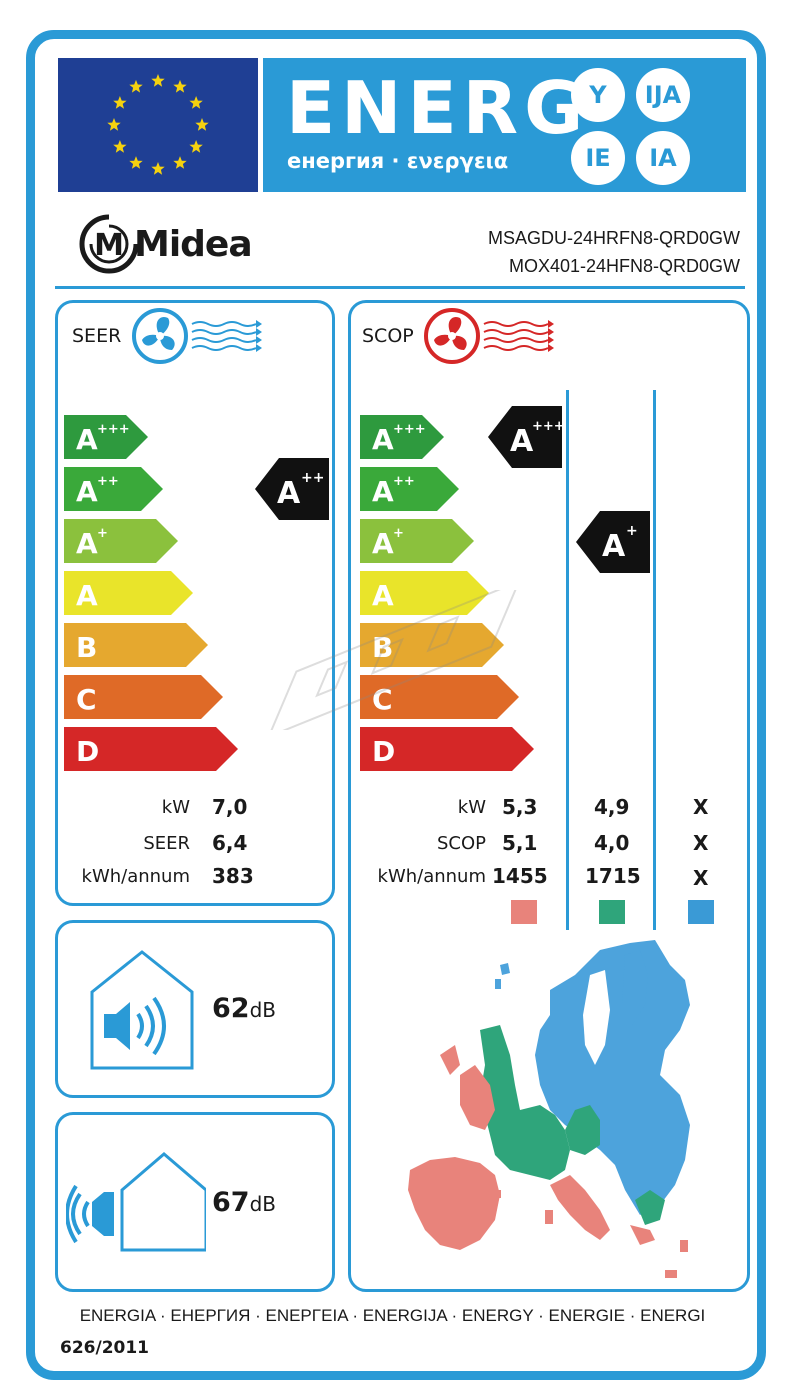  I want to click on seer-class-letter: B, so click(86, 647).